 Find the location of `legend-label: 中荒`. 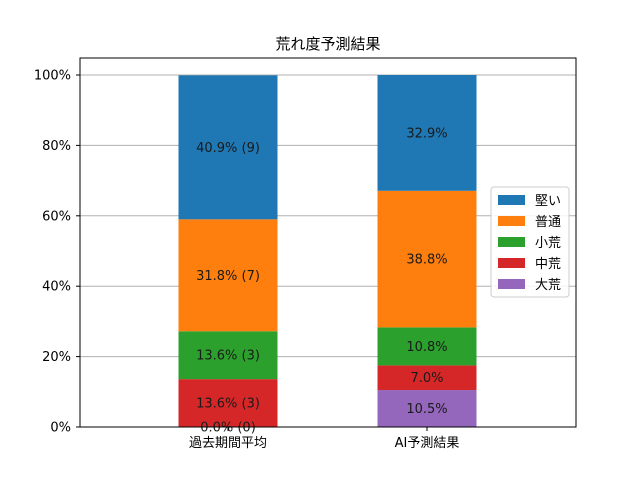

legend-label: 中荒 is located at coordinates (548, 264).